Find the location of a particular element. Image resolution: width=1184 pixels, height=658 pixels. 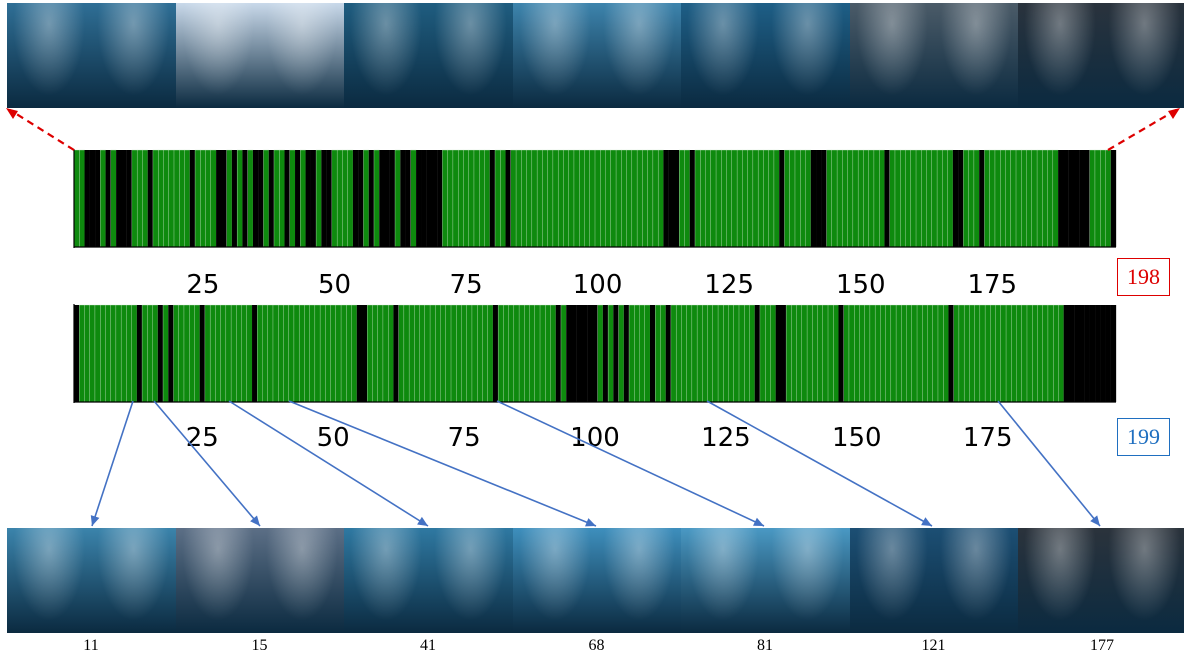

x-tick-label: 125 is located at coordinates (726, 438).